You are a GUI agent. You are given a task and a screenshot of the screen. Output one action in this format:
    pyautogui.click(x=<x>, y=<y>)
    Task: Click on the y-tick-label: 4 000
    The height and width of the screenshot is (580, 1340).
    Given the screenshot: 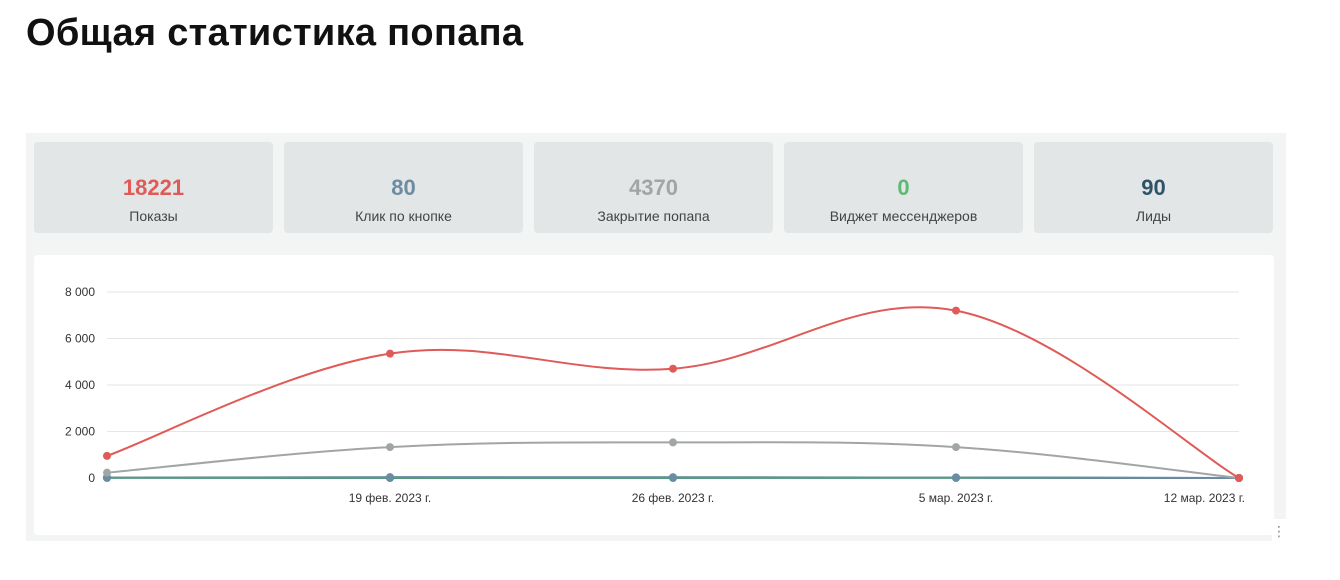 What is the action you would take?
    pyautogui.click(x=80, y=385)
    